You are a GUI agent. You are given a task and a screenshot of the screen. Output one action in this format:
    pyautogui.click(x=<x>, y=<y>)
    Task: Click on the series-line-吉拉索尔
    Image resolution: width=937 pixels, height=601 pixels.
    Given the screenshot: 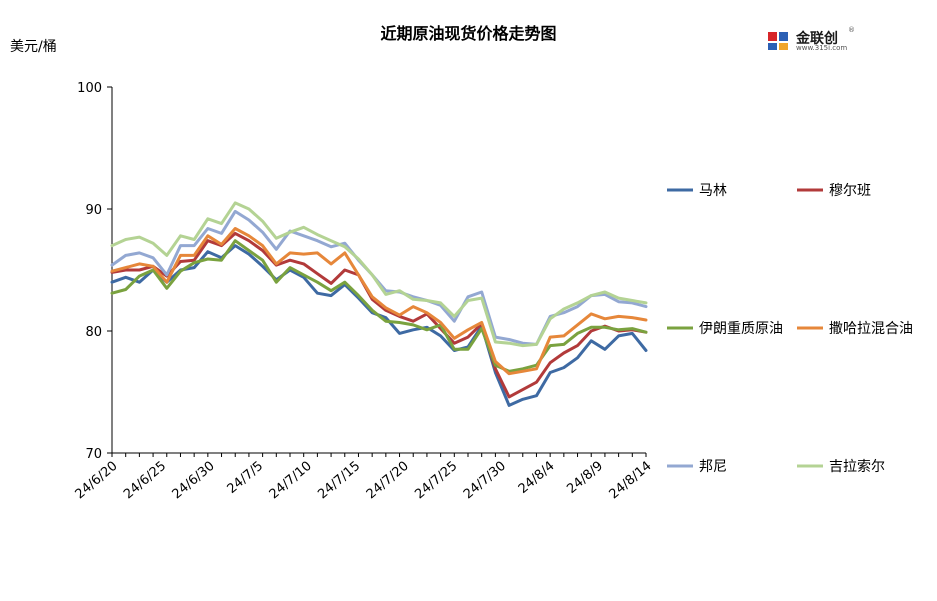 What is the action you would take?
    pyautogui.click(x=379, y=274)
    